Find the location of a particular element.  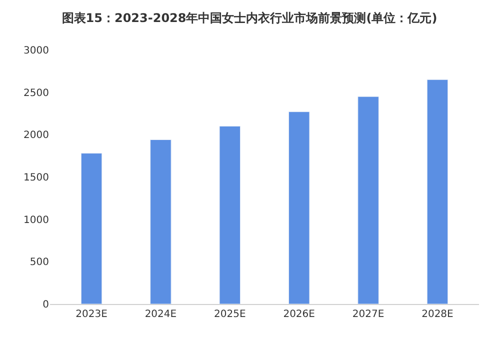

x-tick-label: 2025E is located at coordinates (230, 314).